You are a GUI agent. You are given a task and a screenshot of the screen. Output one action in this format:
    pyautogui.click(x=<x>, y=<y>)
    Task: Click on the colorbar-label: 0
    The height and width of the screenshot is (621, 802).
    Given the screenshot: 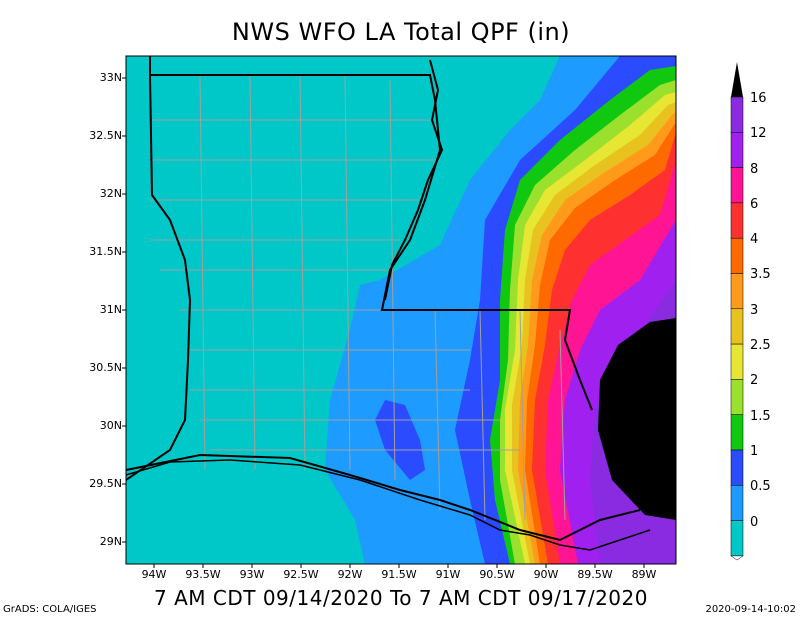 What is the action you would take?
    pyautogui.click(x=754, y=522)
    